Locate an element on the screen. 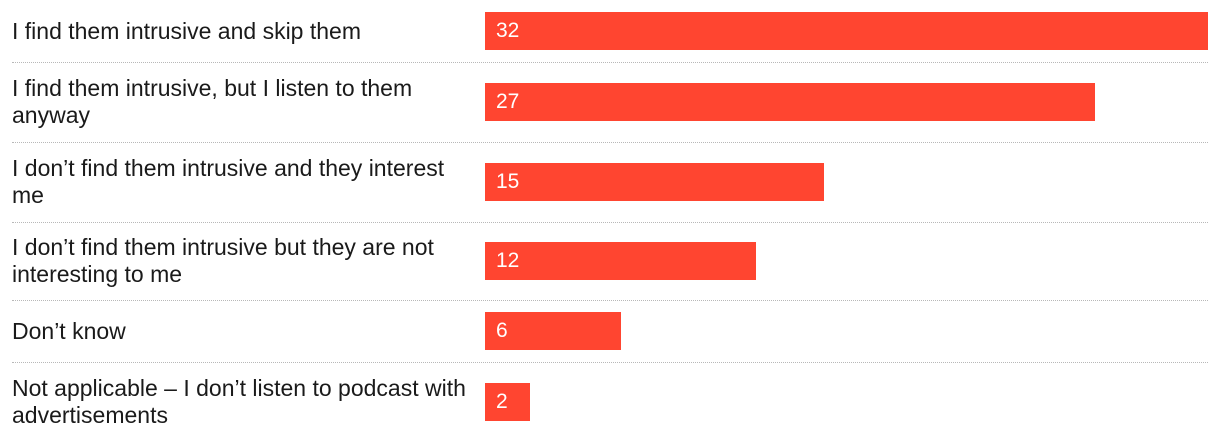 This screenshot has width=1220, height=442. bar: 27 is located at coordinates (790, 102).